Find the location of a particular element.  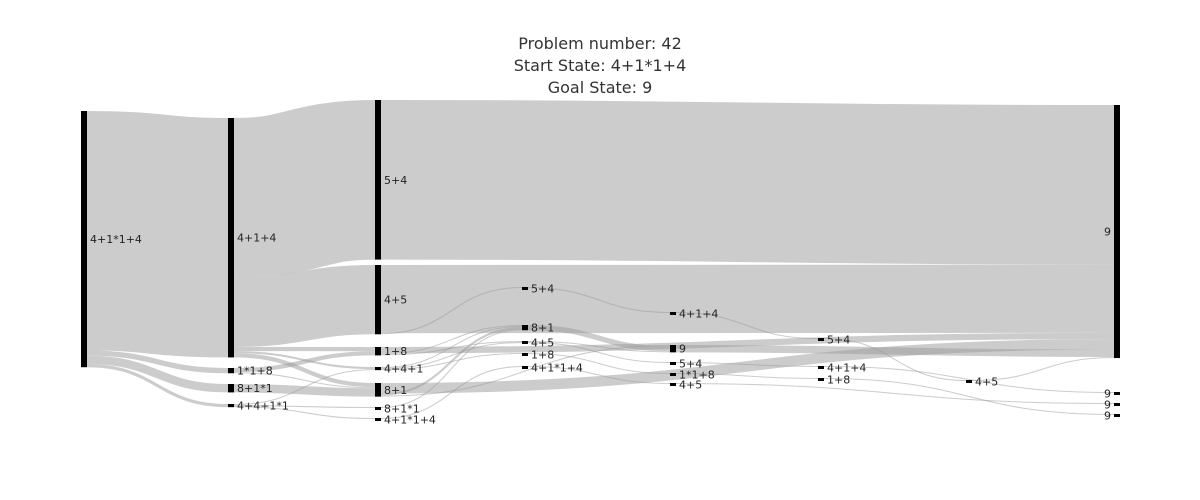

node-label-n18: 9 is located at coordinates (682, 349).